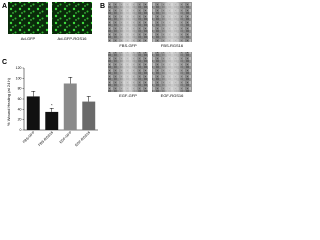 Image resolution: width=320 pixels, height=240 pixels. What do you see at coordinates (4, 62) in the screenshot?
I see `panel-label: C` at bounding box center [4, 62].